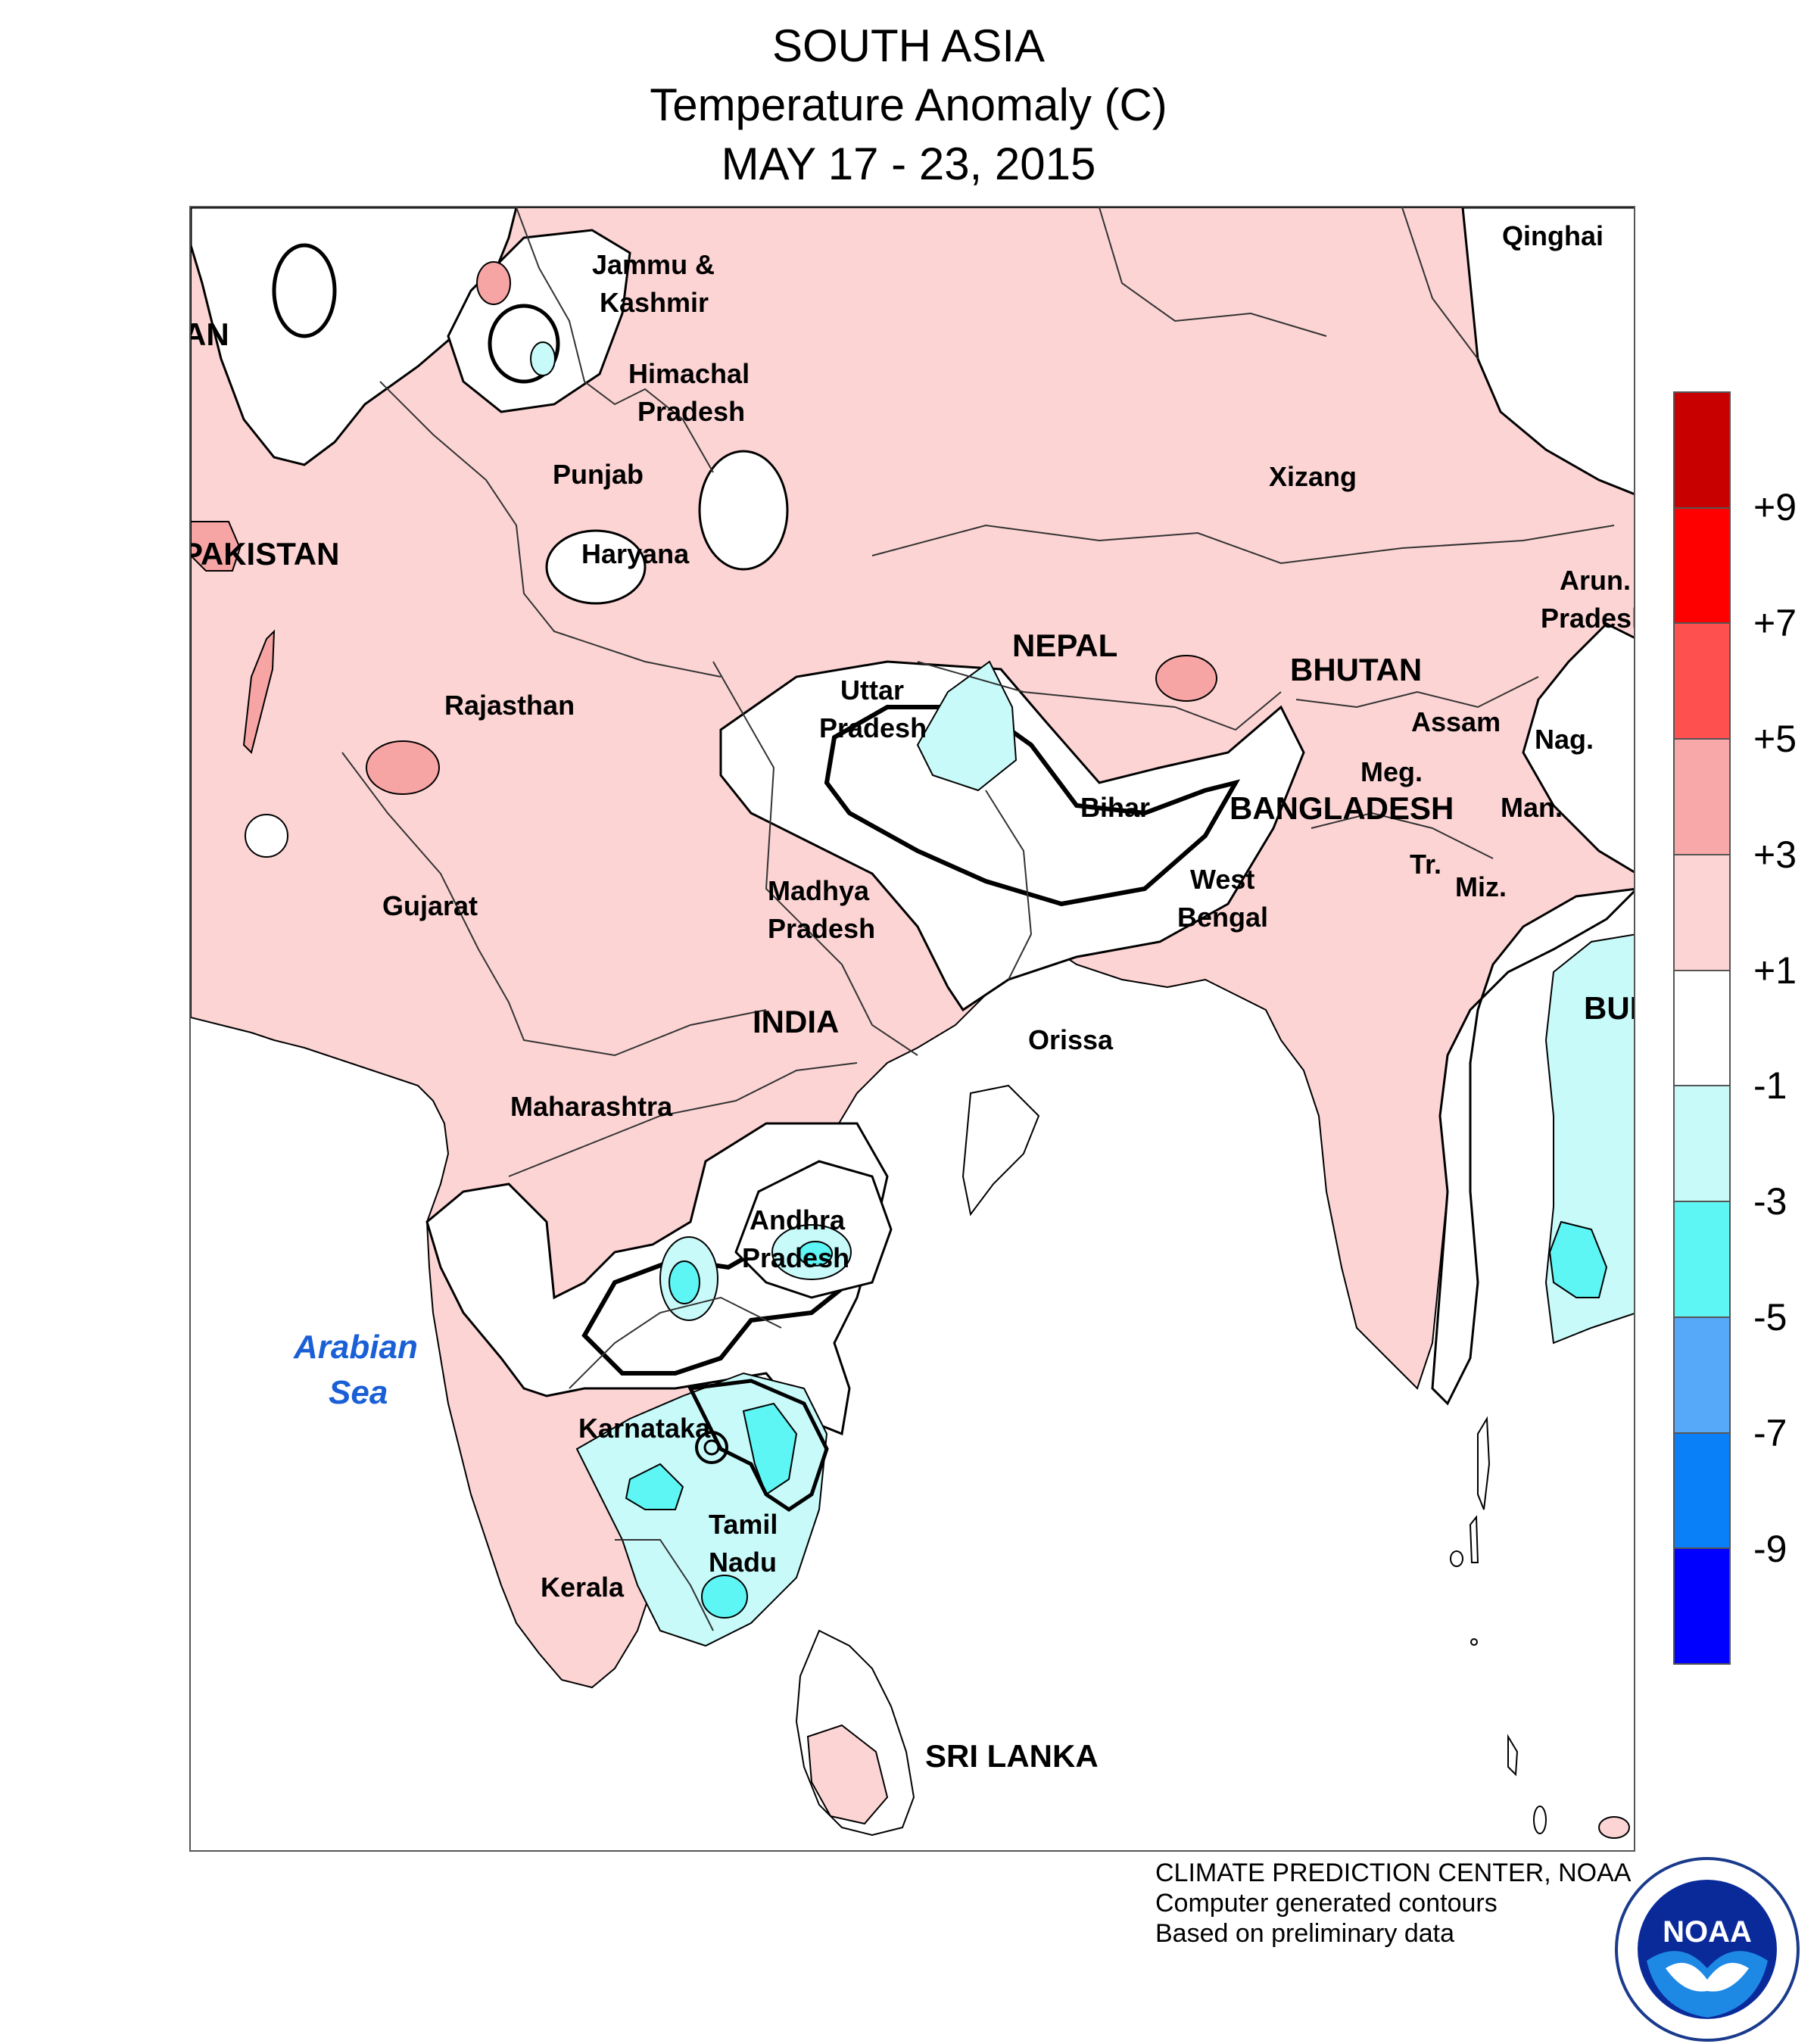 The width and height of the screenshot is (1817, 2044). Describe the element at coordinates (1326, 1903) in the screenshot. I see `credit-line-2: Computer generated contours` at that location.